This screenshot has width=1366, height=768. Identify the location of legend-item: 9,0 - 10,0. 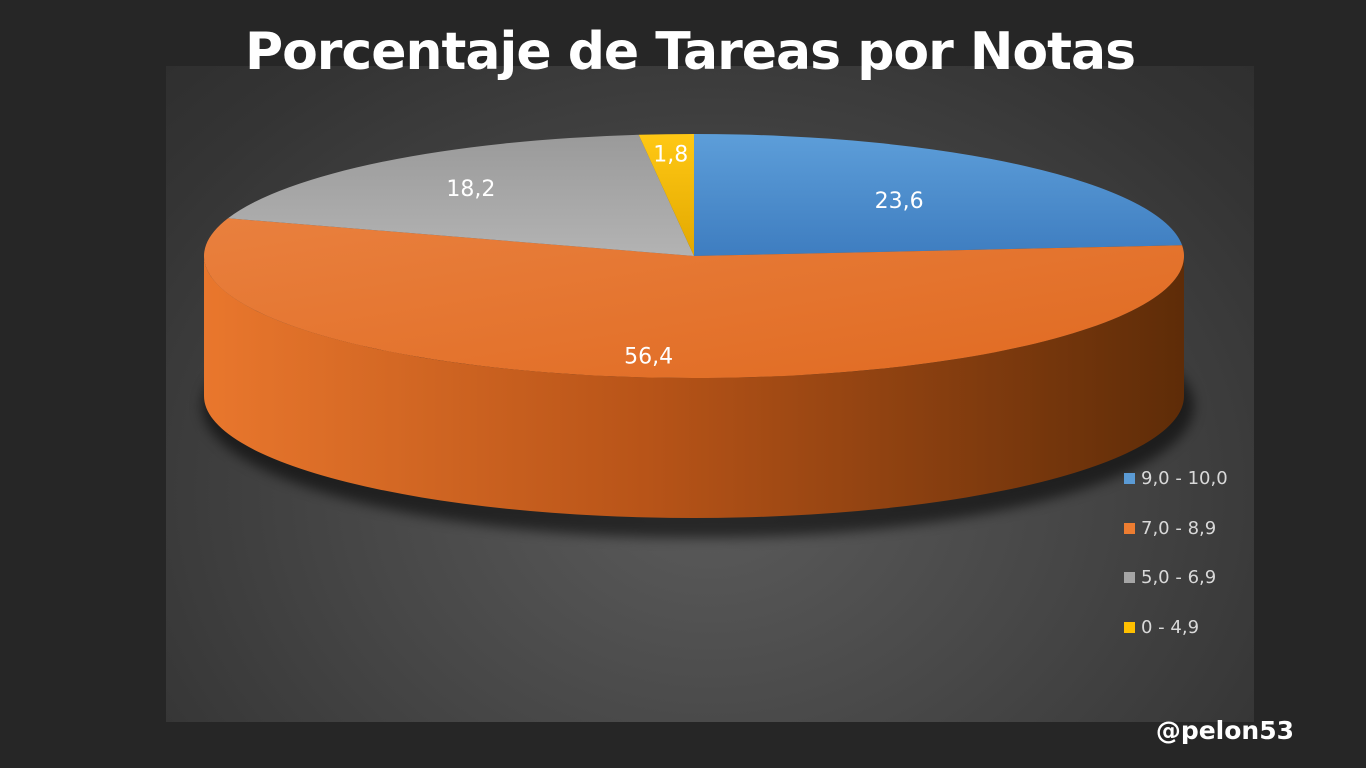
(1189, 478).